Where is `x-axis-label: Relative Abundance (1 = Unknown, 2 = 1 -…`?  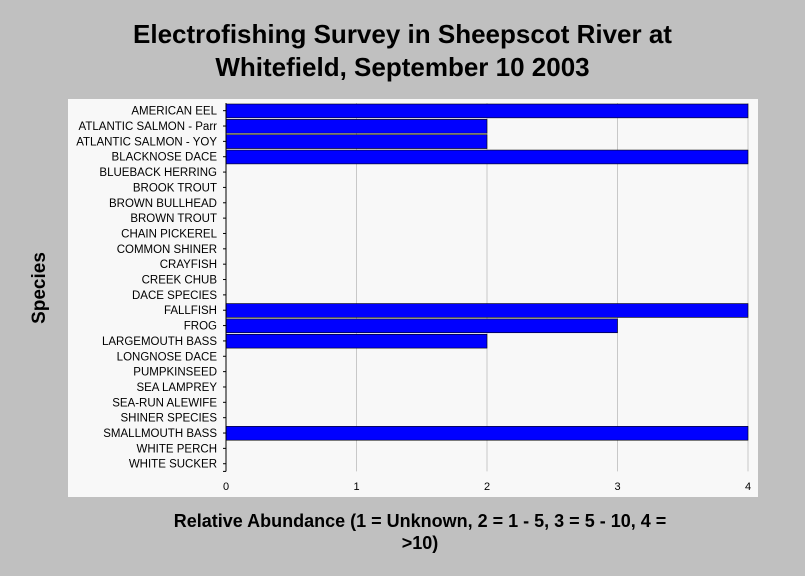 x-axis-label: Relative Abundance (1 = Unknown, 2 = 1 -… is located at coordinates (420, 532).